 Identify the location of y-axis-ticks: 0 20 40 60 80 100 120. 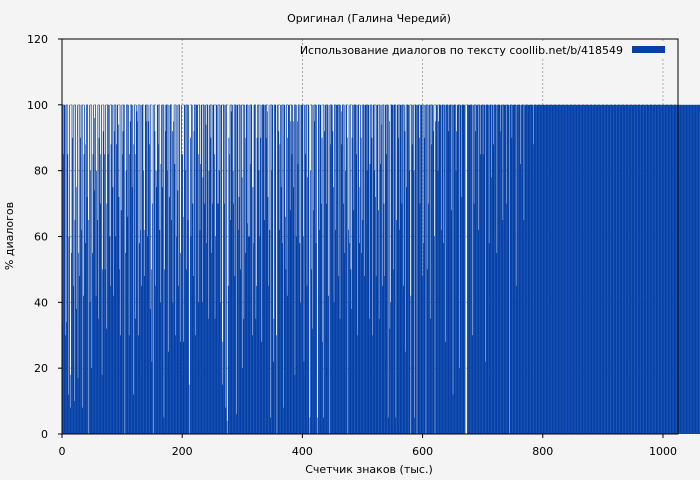
(44, 237).